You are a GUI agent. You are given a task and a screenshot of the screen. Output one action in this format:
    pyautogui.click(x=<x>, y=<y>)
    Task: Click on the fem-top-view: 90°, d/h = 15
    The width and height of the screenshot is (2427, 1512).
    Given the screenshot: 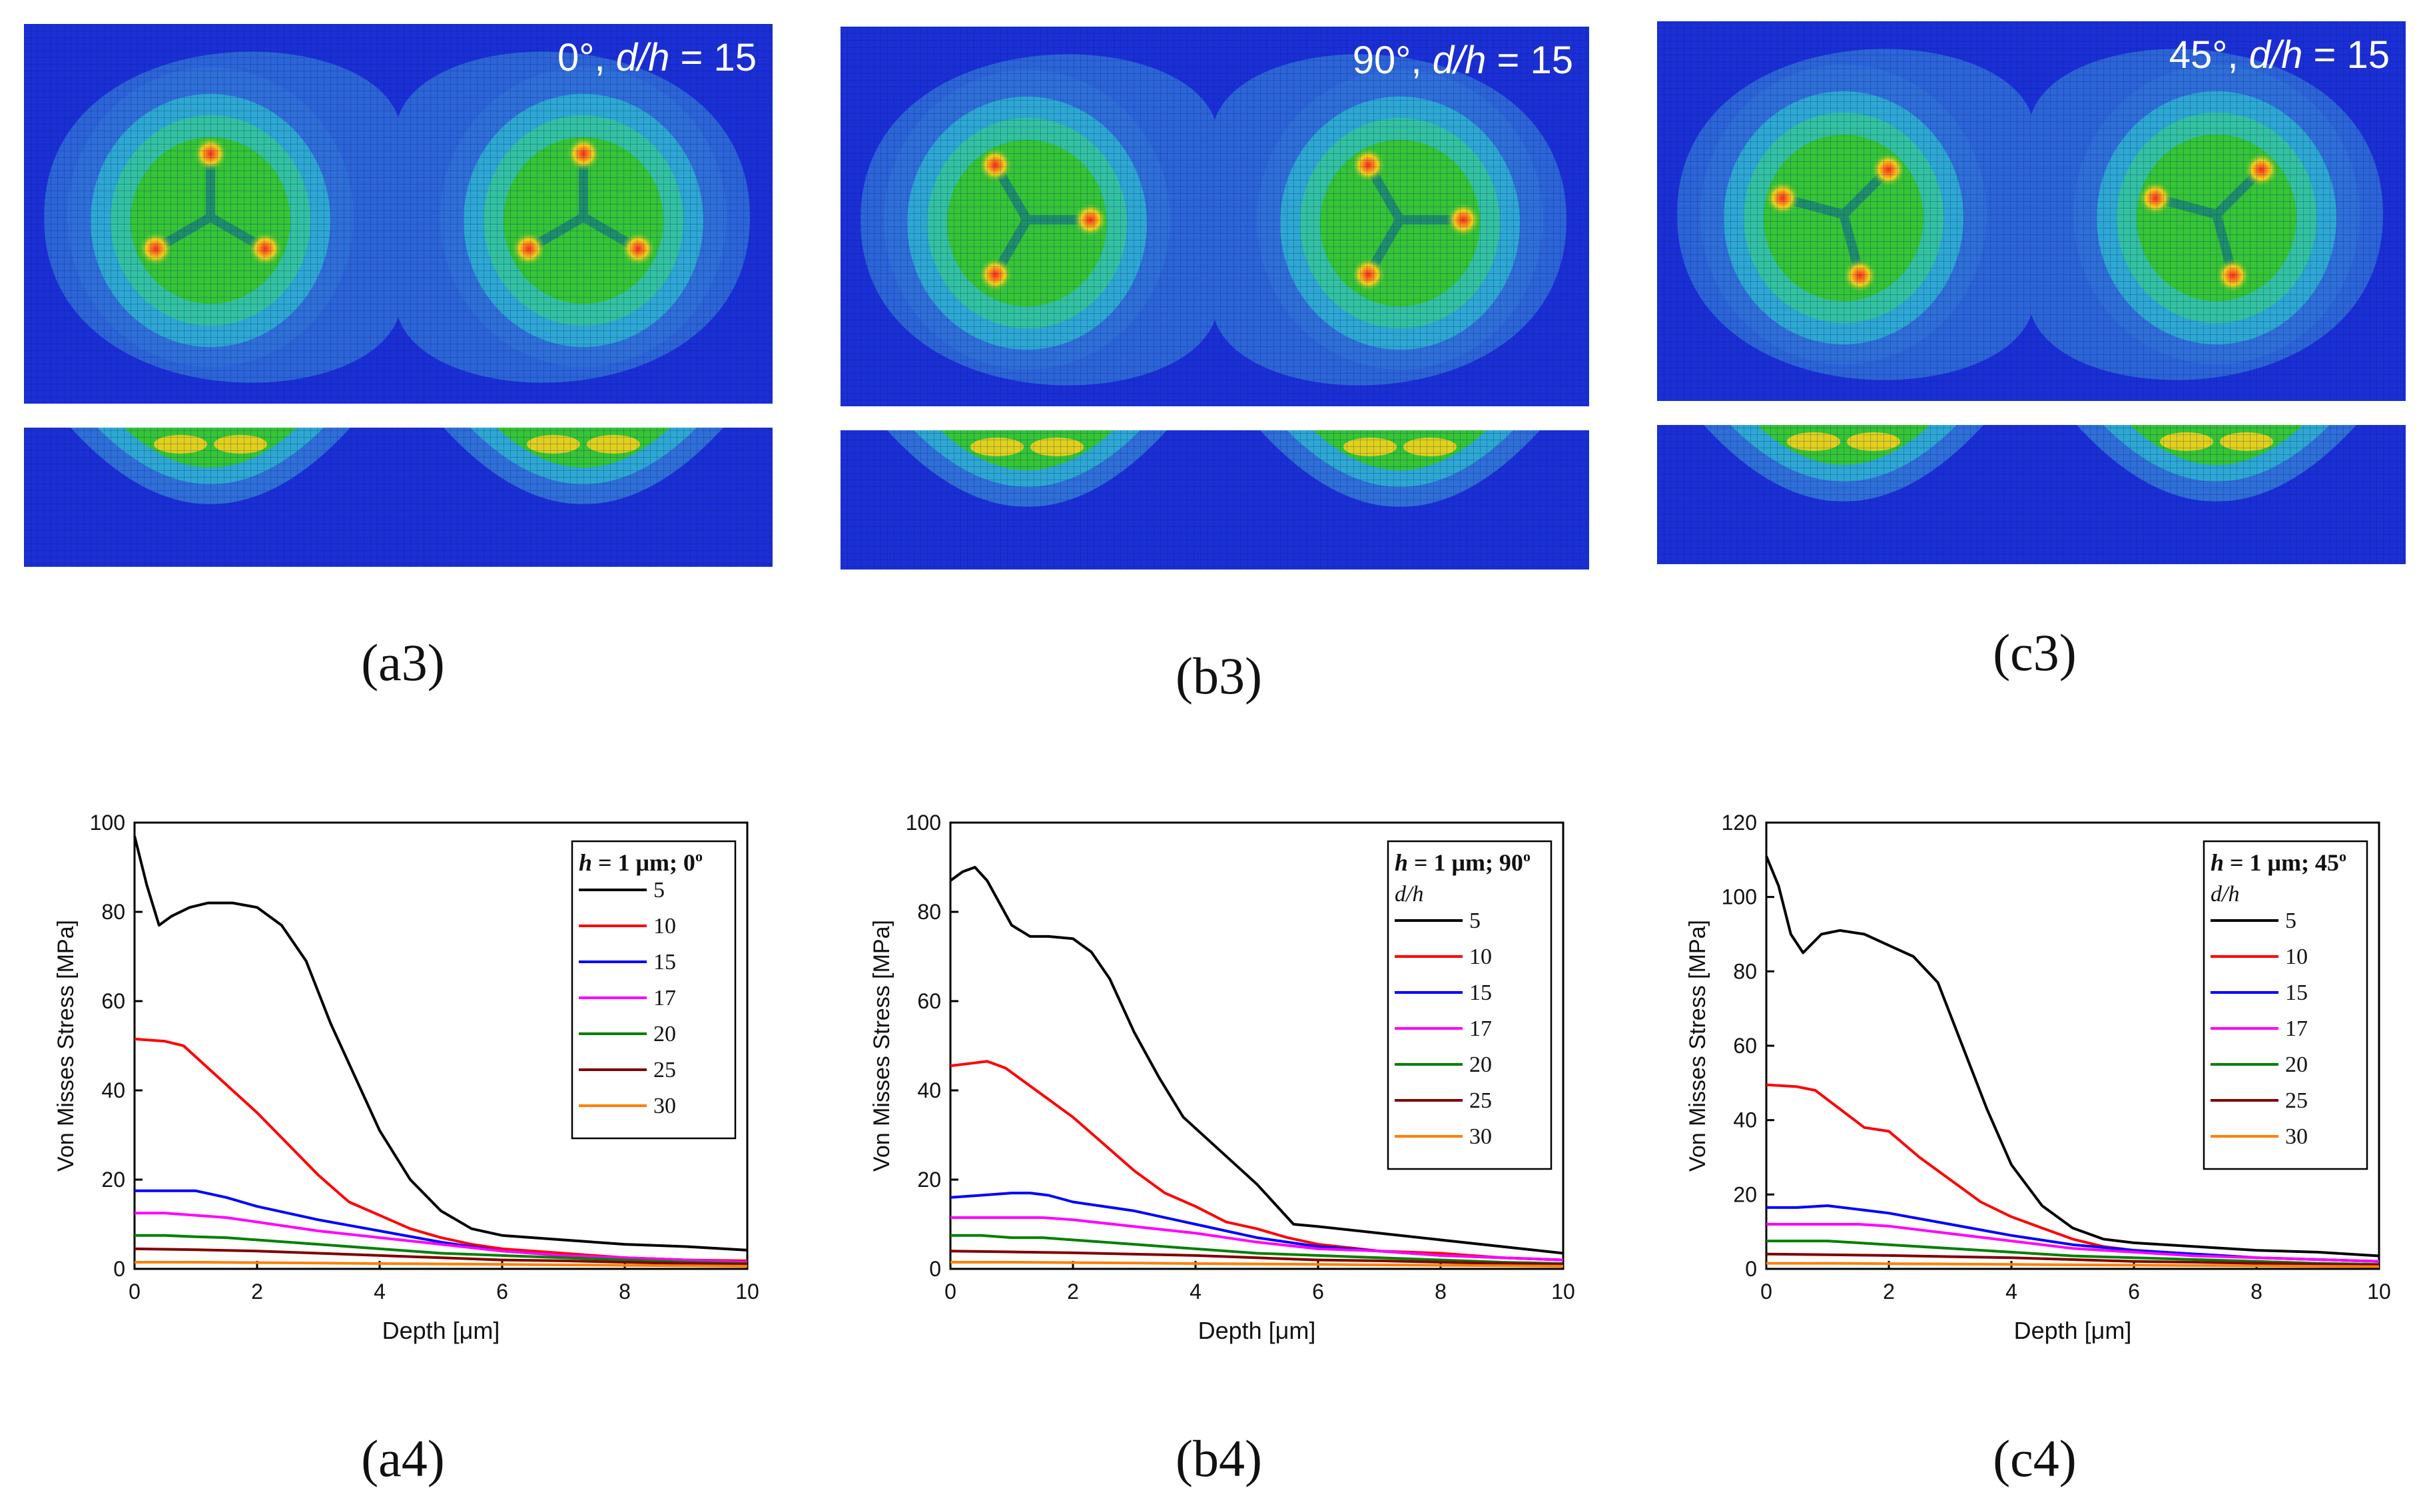 What is the action you would take?
    pyautogui.click(x=1215, y=217)
    